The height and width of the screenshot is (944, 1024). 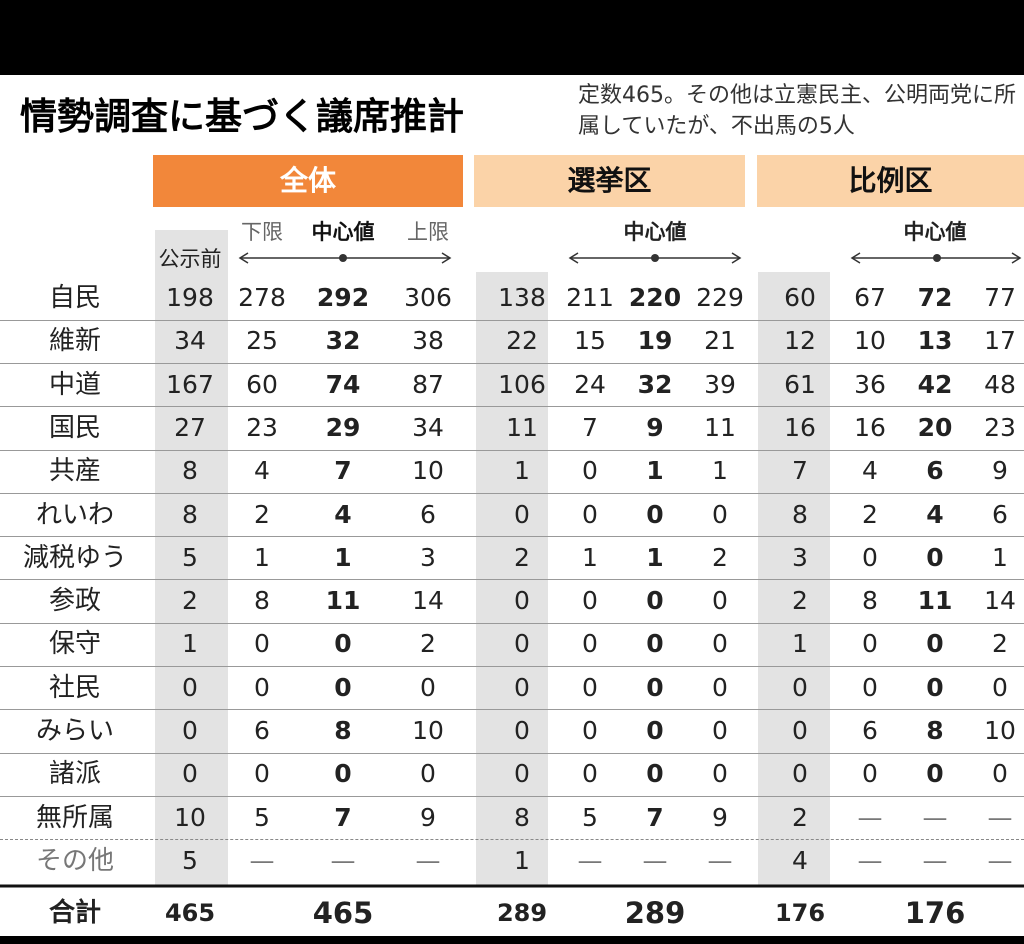 What do you see at coordinates (935, 341) in the screenshot?
I see `value-cell: 13` at bounding box center [935, 341].